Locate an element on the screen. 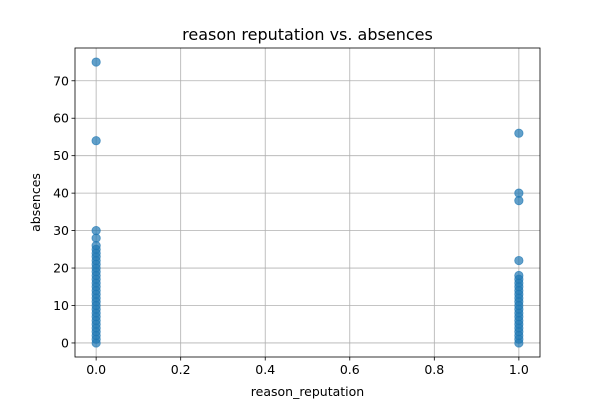 This screenshot has height=400, width=600. y-tick-label: 10 is located at coordinates (61, 305).